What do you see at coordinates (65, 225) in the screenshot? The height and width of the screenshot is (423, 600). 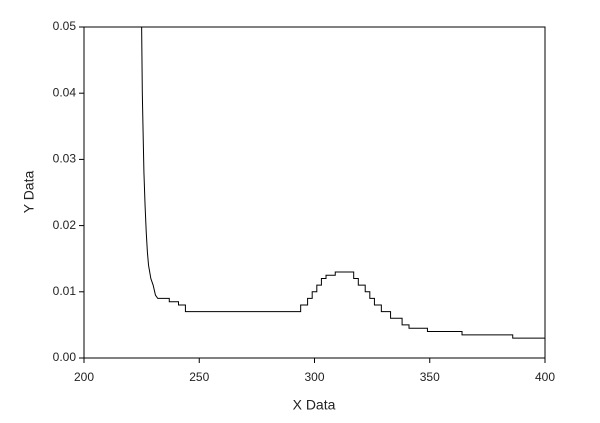 I see `y-tick-label: 0.02` at bounding box center [65, 225].